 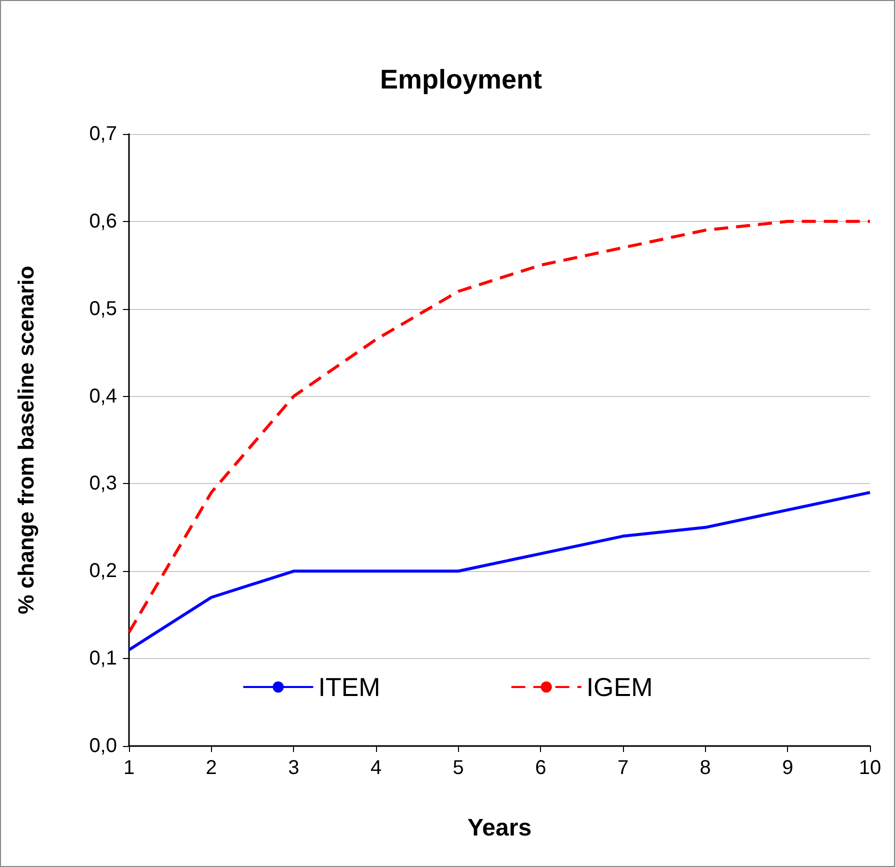 I want to click on y-tick-label: 0,3, so click(x=103, y=483).